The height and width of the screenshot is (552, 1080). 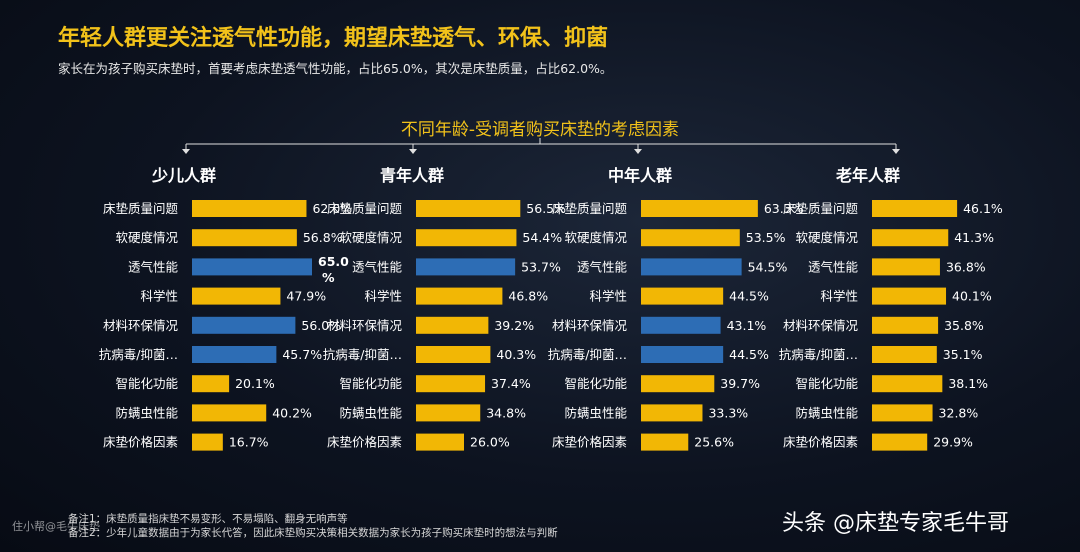 I want to click on panel-title: 中年人群, so click(x=640, y=175).